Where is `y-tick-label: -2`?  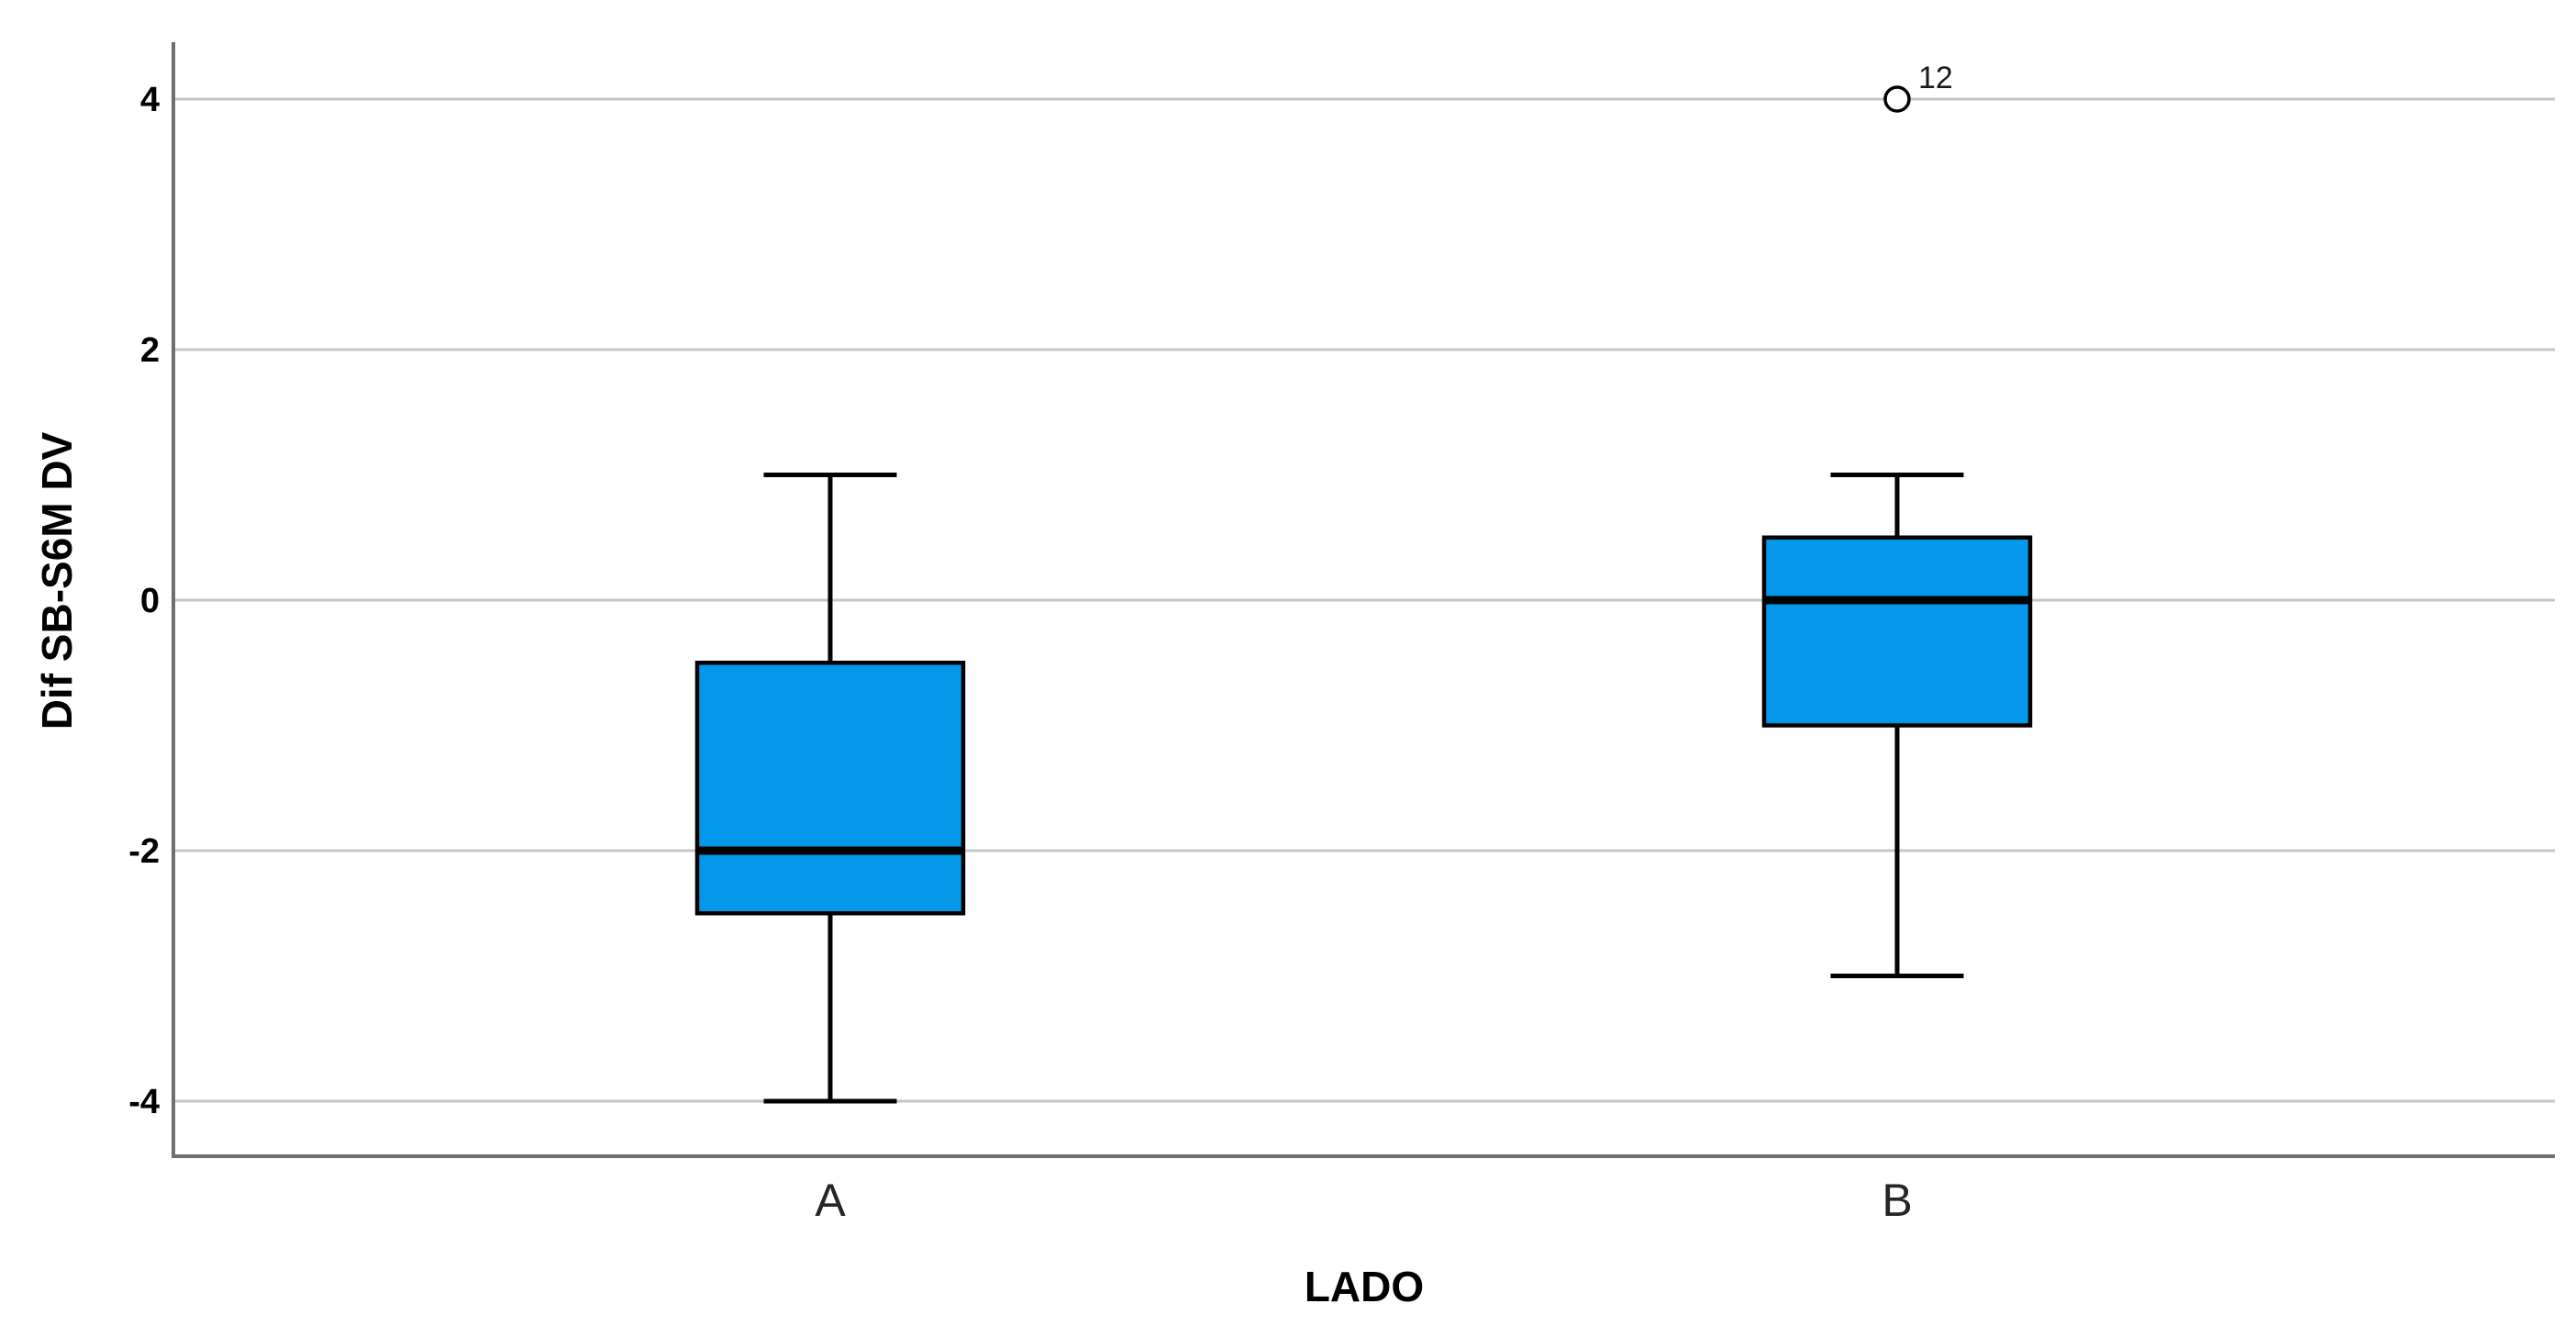
y-tick-label: -2 is located at coordinates (144, 851).